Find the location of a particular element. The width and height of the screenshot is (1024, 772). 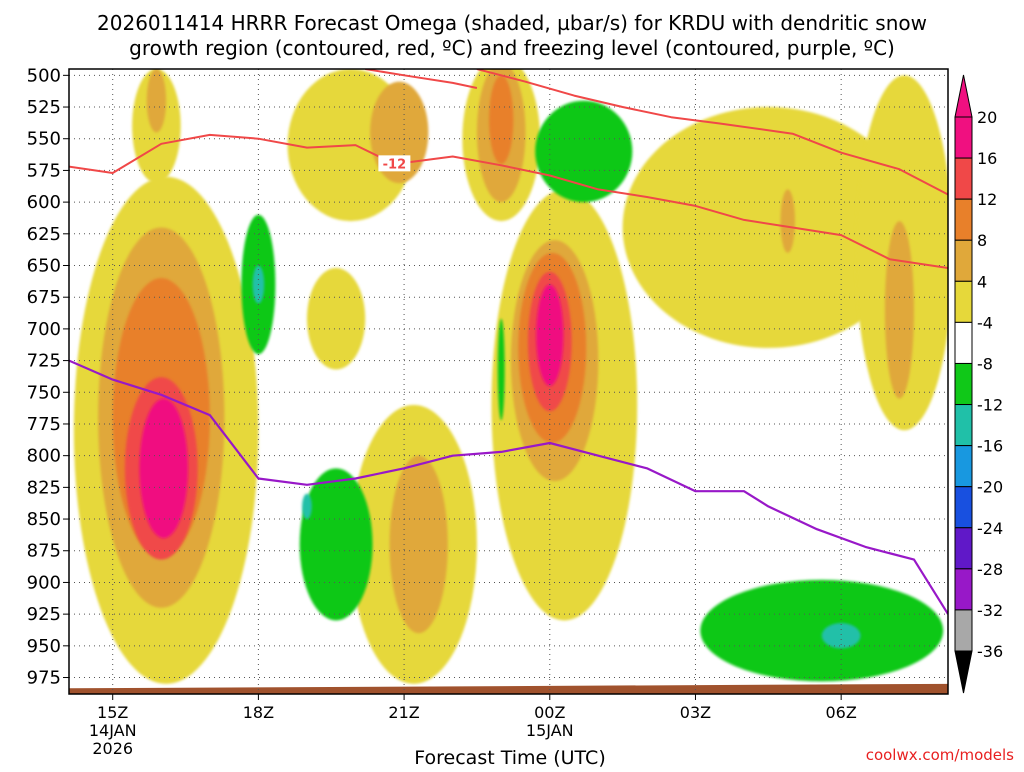

colorbar-label: -20 is located at coordinates (990, 487).